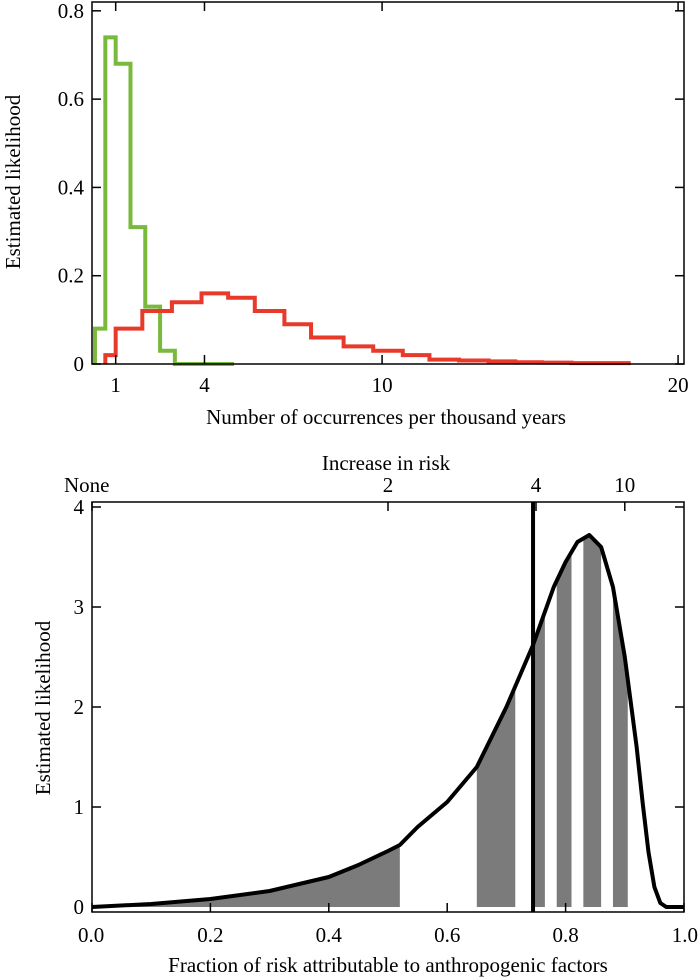  What do you see at coordinates (115, 385) in the screenshot?
I see `x-tick-label: 1` at bounding box center [115, 385].